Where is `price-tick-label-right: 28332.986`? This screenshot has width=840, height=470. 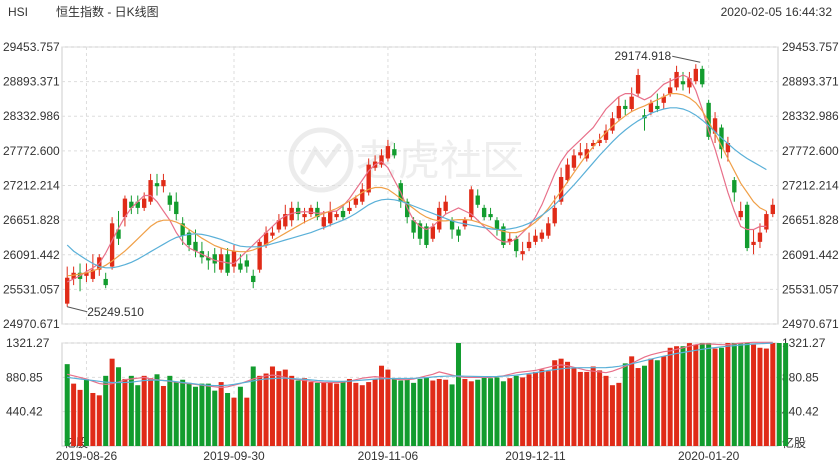 price-tick-label-right: 28332.986 is located at coordinates (810, 116).